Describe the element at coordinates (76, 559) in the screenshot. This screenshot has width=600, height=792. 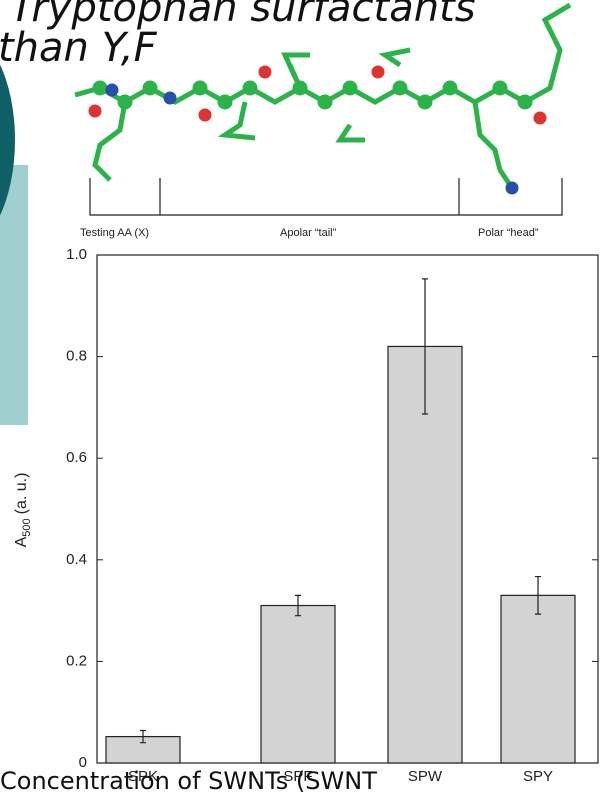
I see `y-tick-label: 0.4` at that location.